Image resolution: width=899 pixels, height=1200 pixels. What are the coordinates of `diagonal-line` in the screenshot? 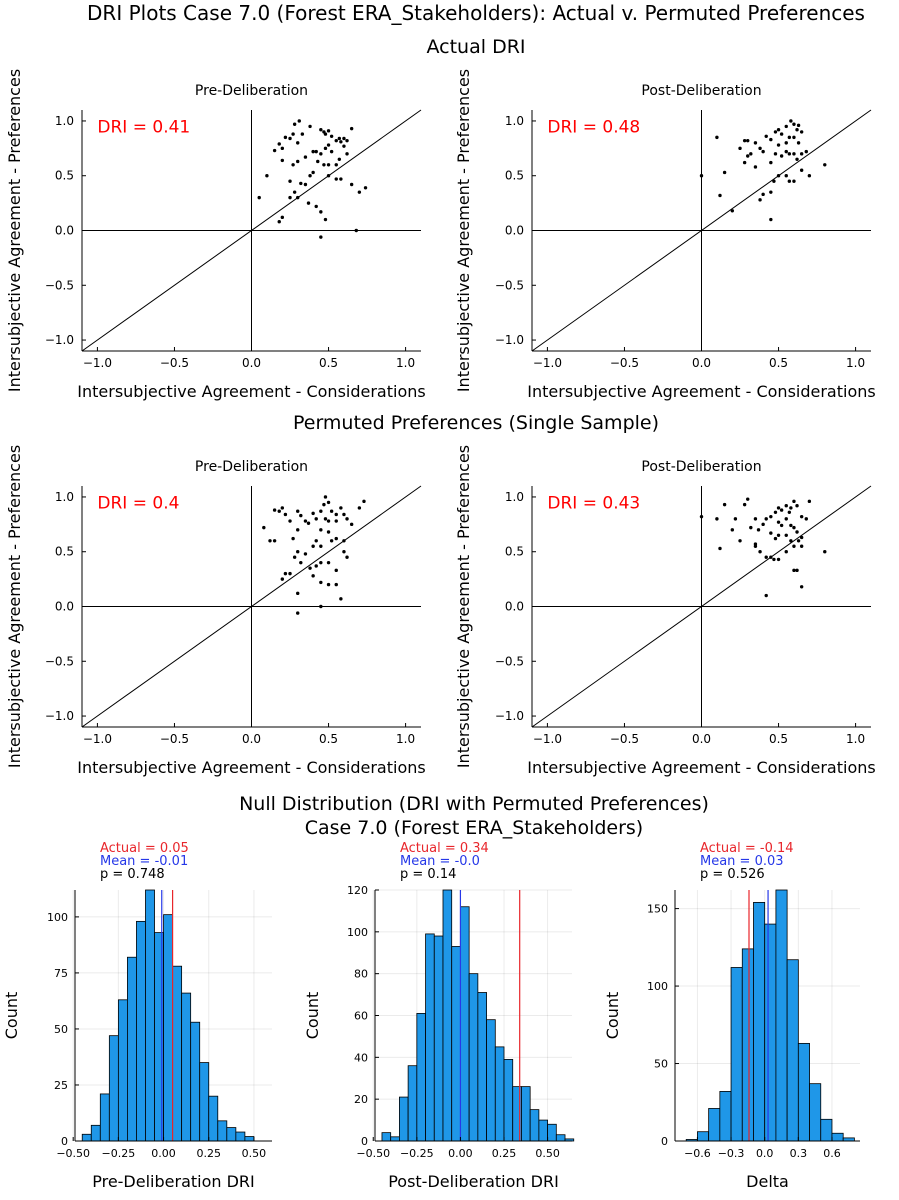 It's located at (251, 230).